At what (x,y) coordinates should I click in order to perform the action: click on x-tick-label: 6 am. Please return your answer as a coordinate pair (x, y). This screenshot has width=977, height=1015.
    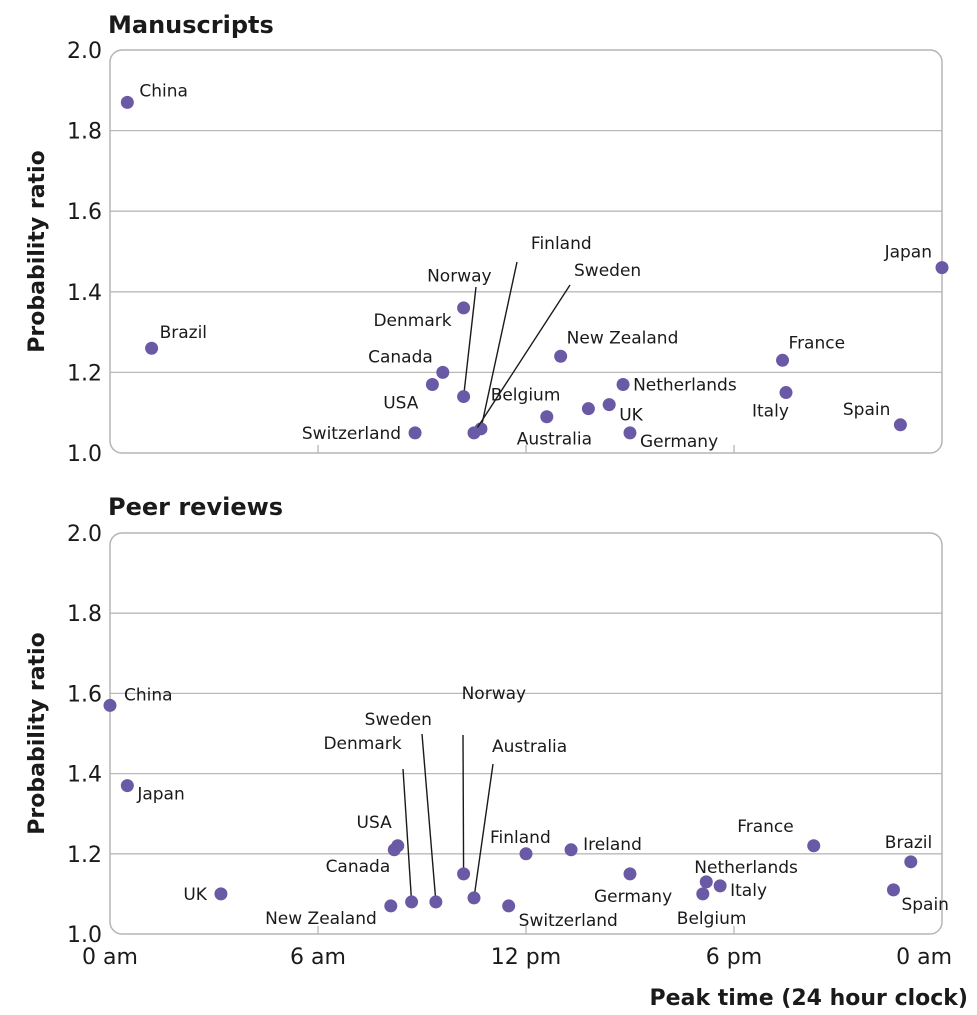
    Looking at the image, I should click on (318, 957).